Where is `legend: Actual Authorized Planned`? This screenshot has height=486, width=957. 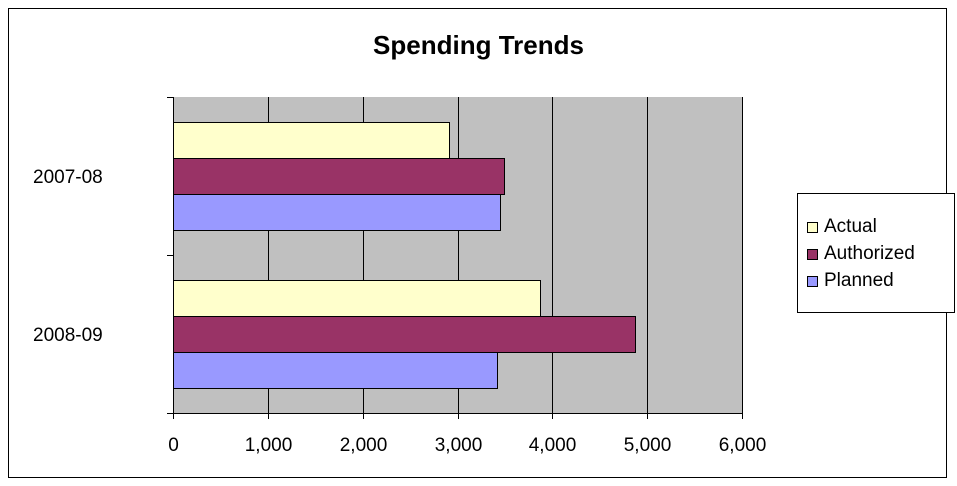 legend: Actual Authorized Planned is located at coordinates (876, 253).